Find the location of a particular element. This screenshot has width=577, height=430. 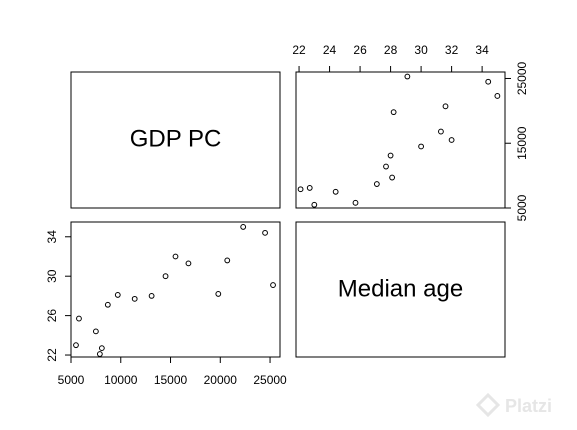

tick-label-top-22: 22 is located at coordinates (299, 50).